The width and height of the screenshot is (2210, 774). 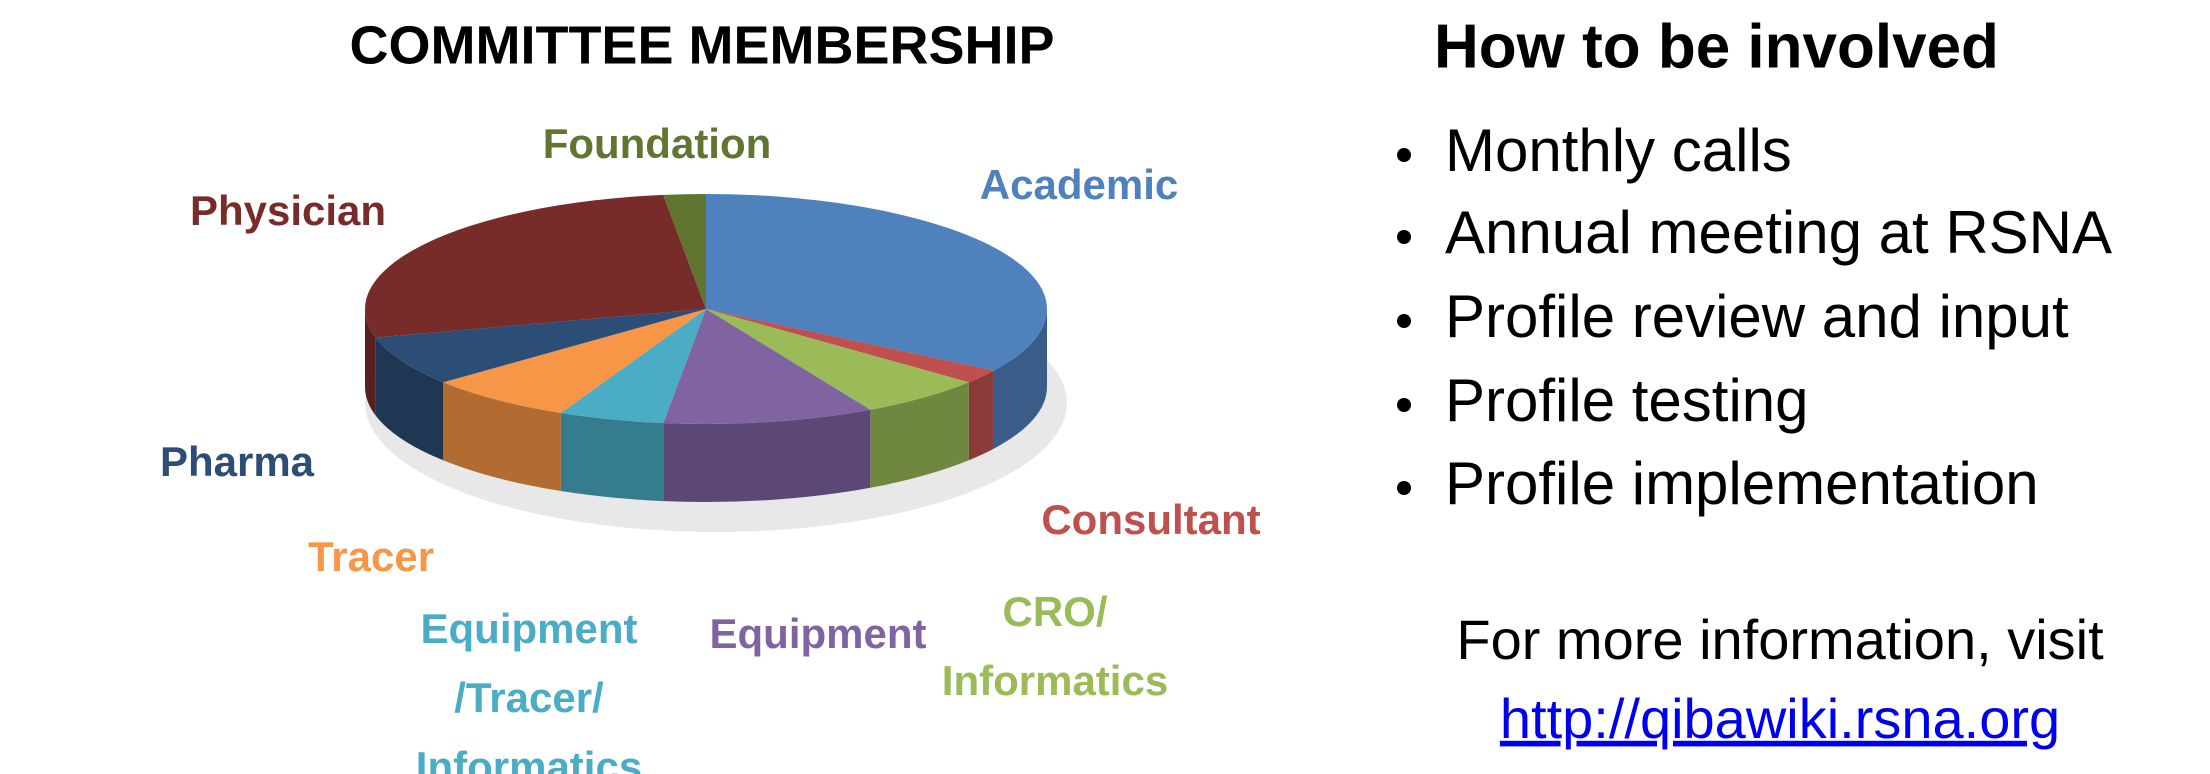 I want to click on slice-label: Academic, so click(x=1079, y=184).